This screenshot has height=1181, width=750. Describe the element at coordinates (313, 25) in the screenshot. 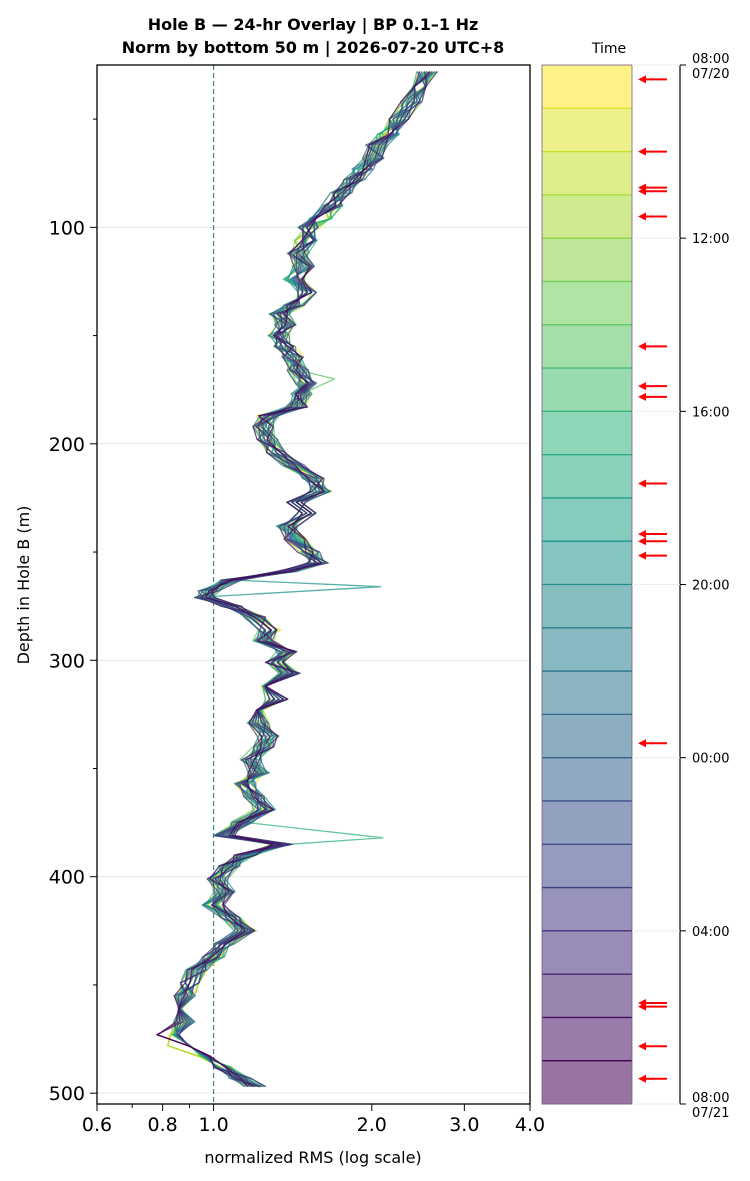

I see `chart-title-line1: Hole B — 24-hr Overlay | BP 0.1–1 Hz` at that location.